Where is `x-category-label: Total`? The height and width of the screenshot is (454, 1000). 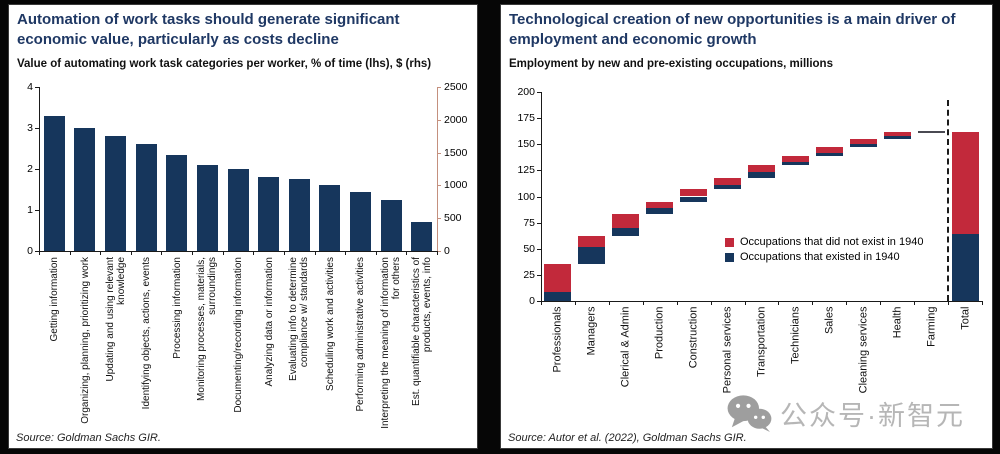
x-category-label: Total is located at coordinates (964, 318).